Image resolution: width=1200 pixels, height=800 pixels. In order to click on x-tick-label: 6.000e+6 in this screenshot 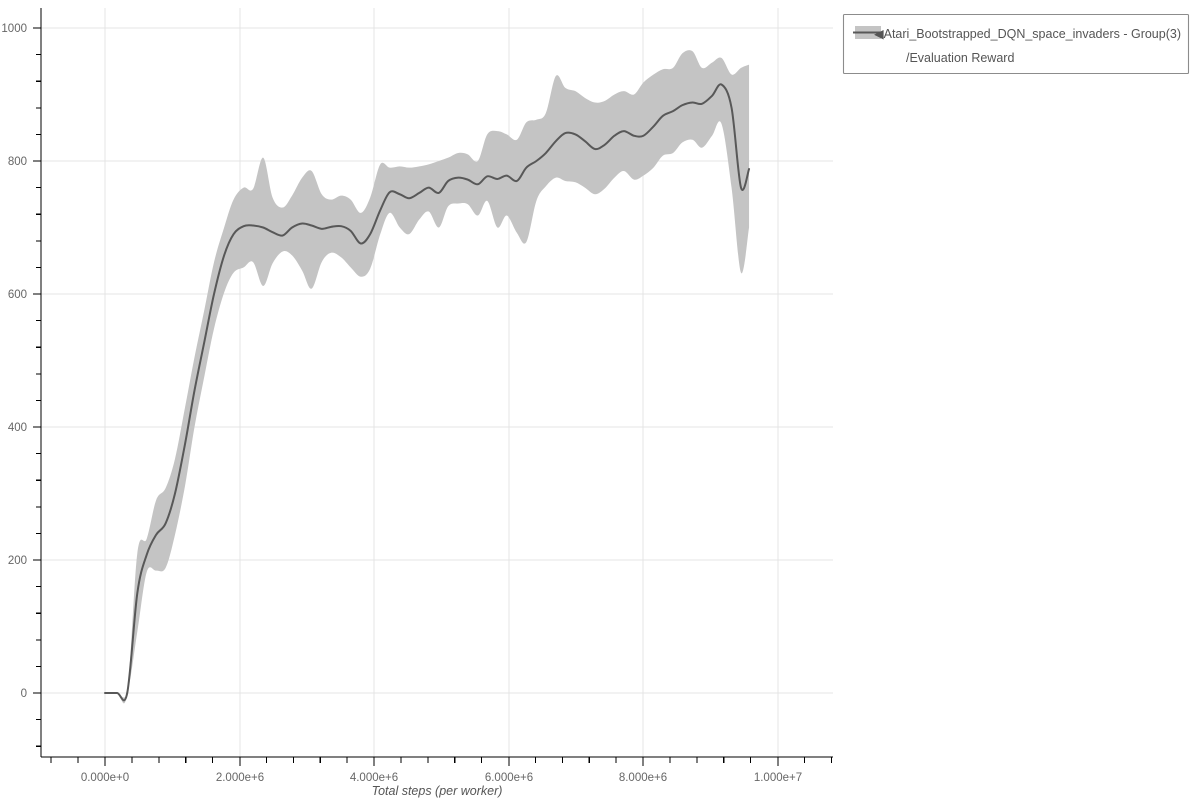, I will do `click(509, 778)`.